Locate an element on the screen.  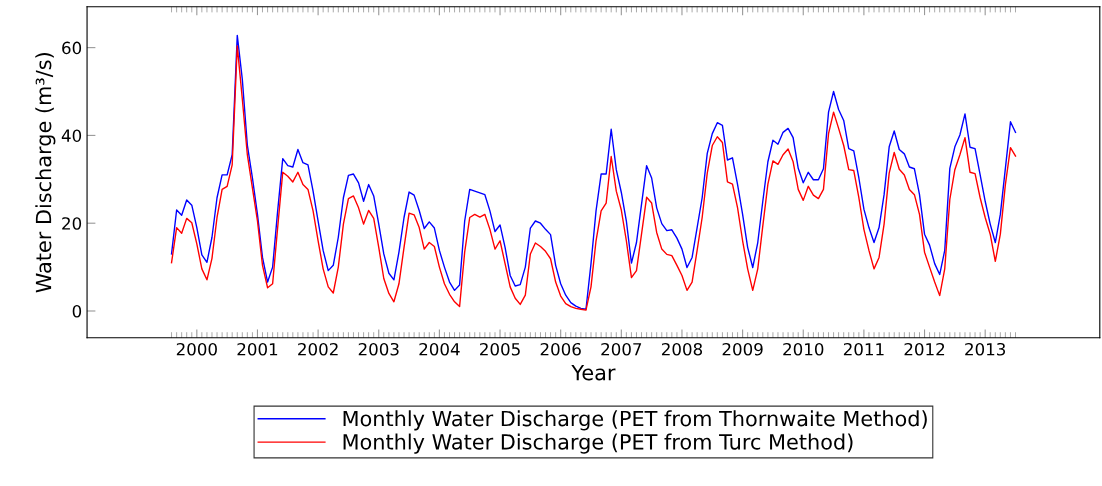
x-tick-label: 2008 is located at coordinates (682, 349).